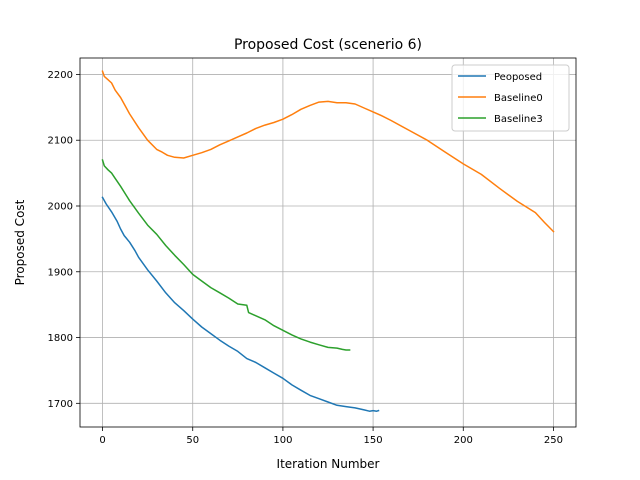  I want to click on x-tick-label: 200, so click(463, 440).